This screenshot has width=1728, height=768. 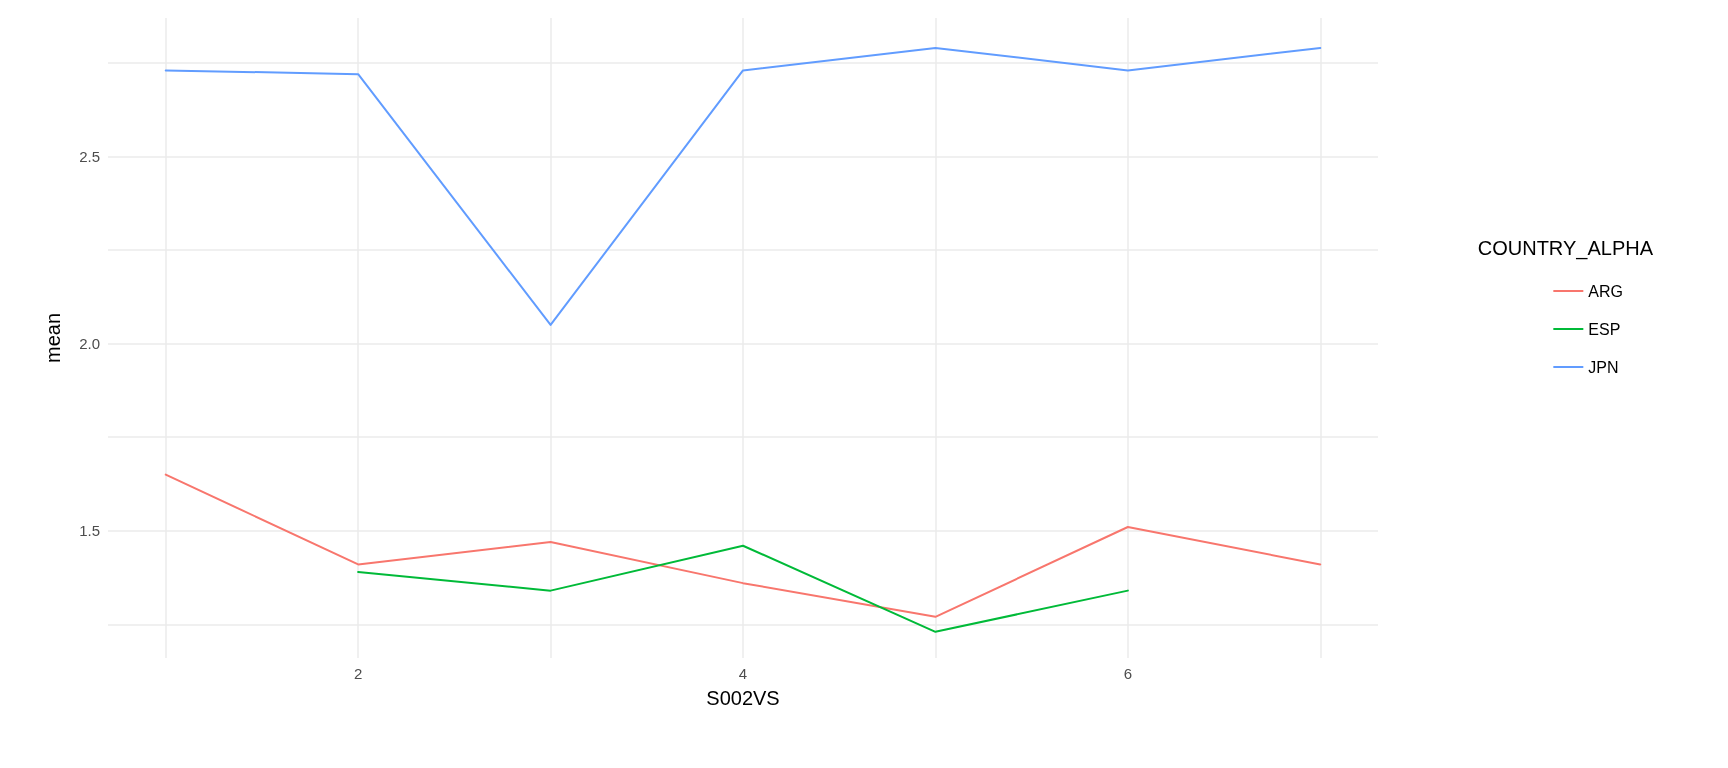 What do you see at coordinates (1128, 673) in the screenshot?
I see `x-tick-label: 6` at bounding box center [1128, 673].